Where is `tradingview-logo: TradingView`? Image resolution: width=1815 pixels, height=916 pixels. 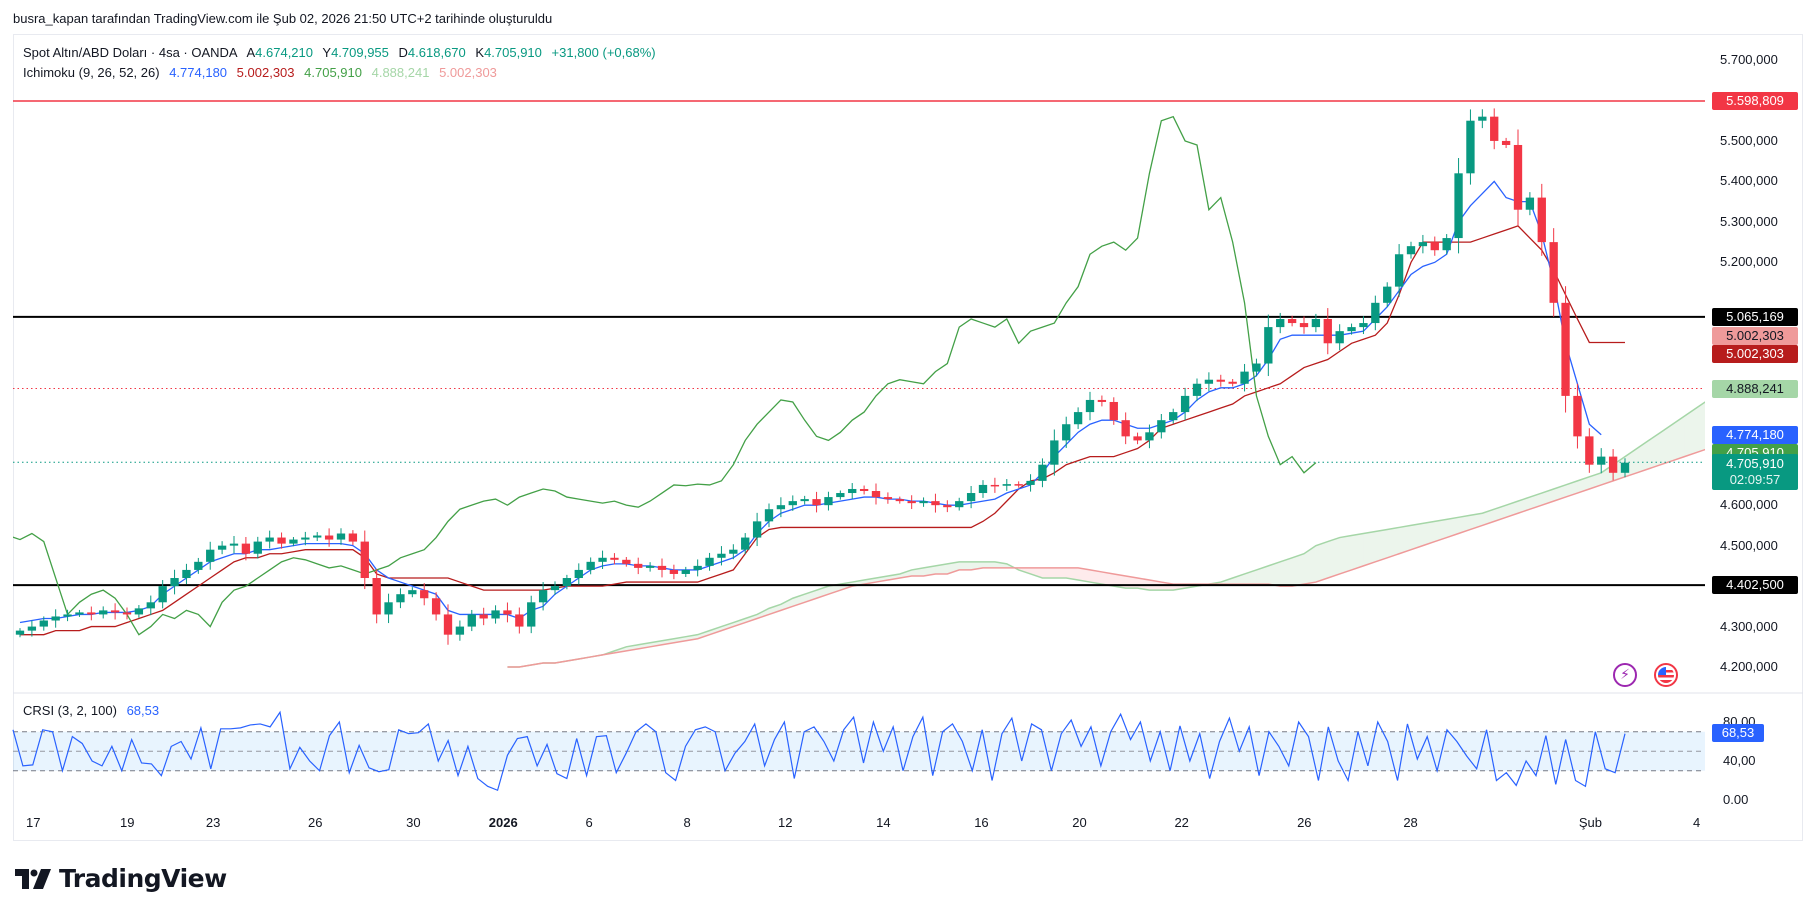
tradingview-logo: TradingView is located at coordinates (121, 878).